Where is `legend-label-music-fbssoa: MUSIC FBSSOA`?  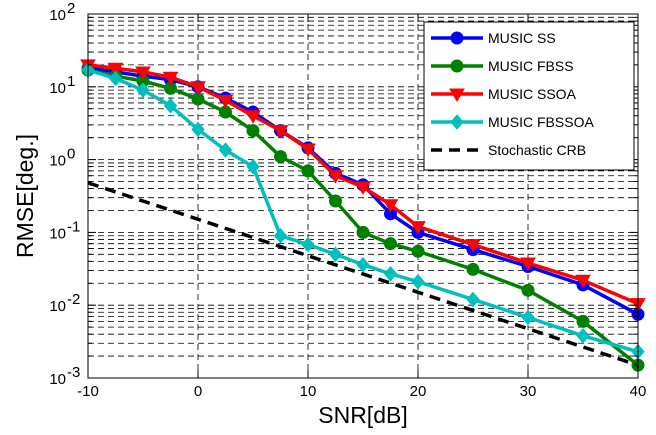
legend-label-music-fbssoa: MUSIC FBSSOA is located at coordinates (541, 122).